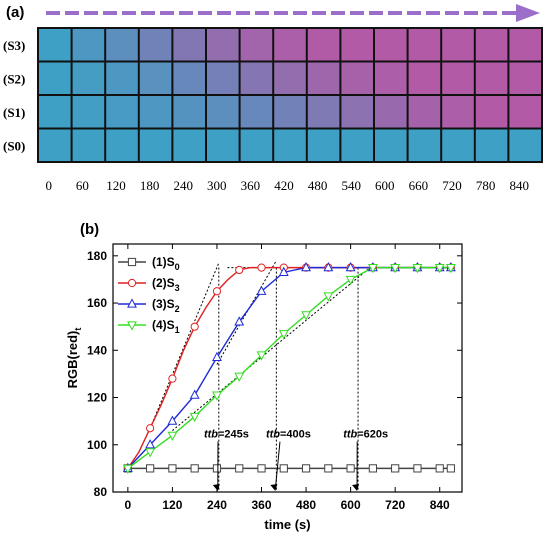 Image resolution: width=550 pixels, height=542 pixels. I want to click on time-label: 840, so click(519, 185).